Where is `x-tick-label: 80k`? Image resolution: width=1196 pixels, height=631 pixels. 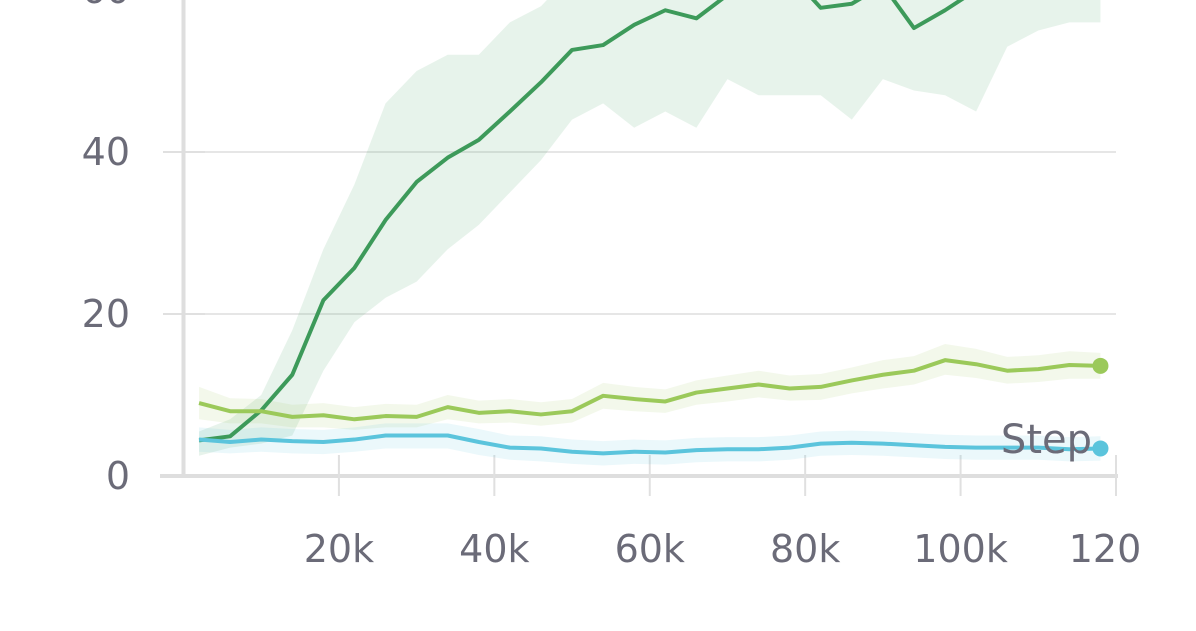 x-tick-label: 80k is located at coordinates (805, 549).